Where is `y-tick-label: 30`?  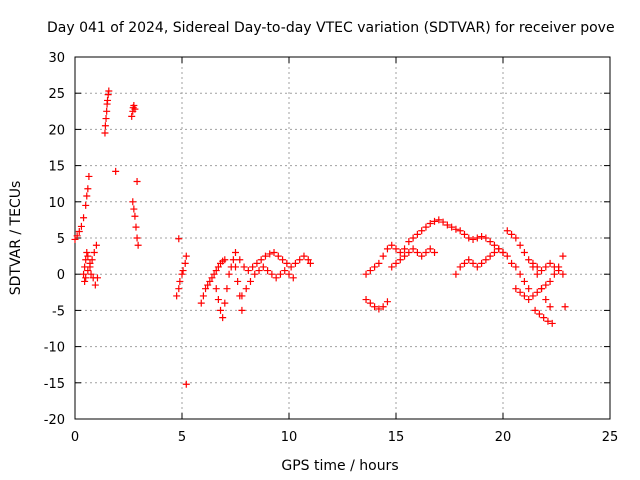 y-tick-label: 30 is located at coordinates (56, 58).